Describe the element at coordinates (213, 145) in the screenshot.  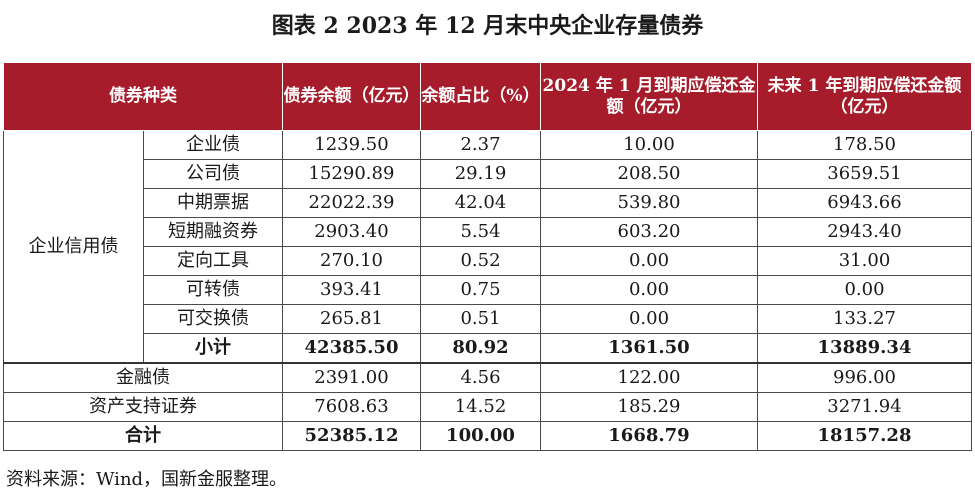
I see `row-name: 企业债` at that location.